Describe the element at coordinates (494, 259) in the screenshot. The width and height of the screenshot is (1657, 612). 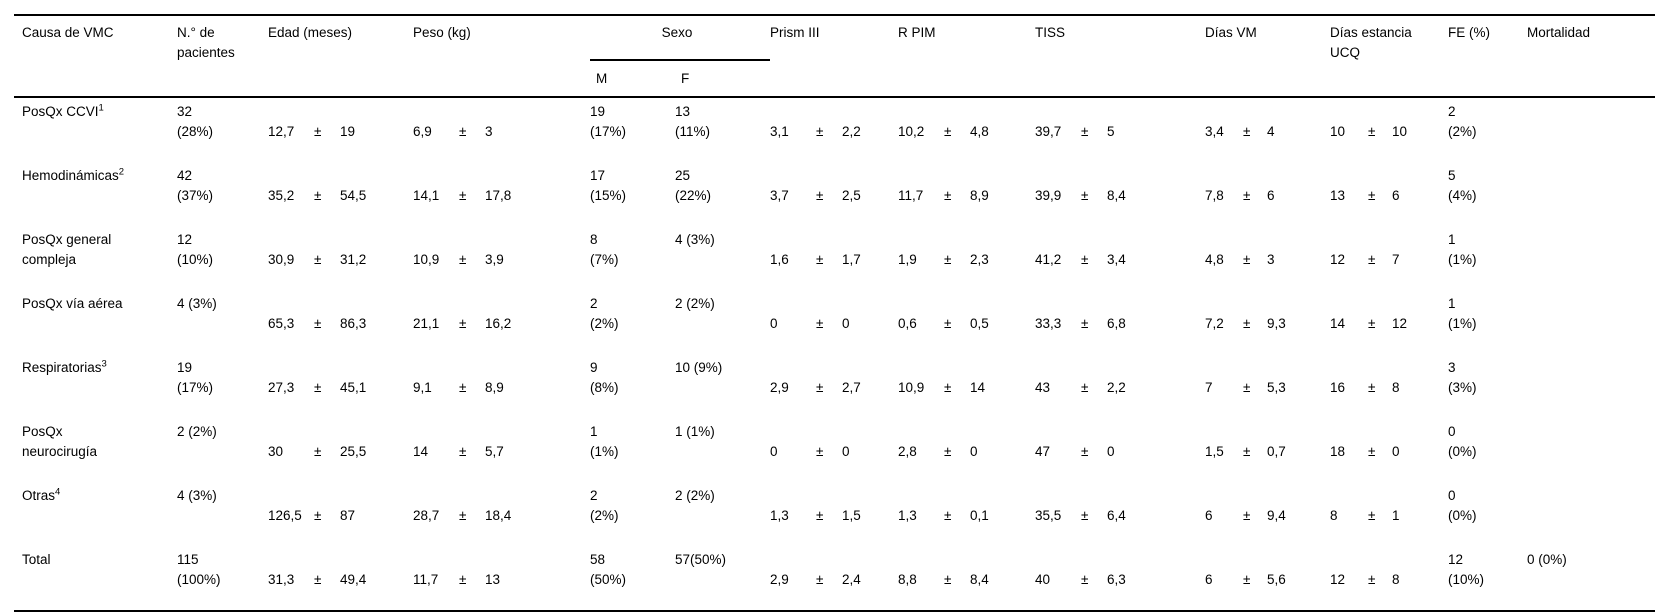
I see `sd-value: 3,9` at that location.